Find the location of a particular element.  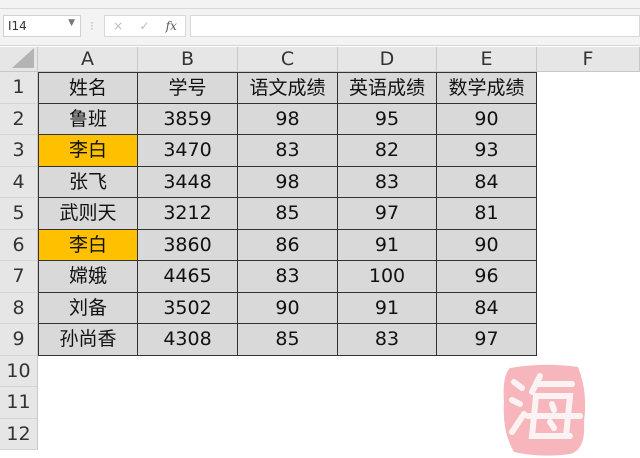

row-header-9: 9 is located at coordinates (19, 340).